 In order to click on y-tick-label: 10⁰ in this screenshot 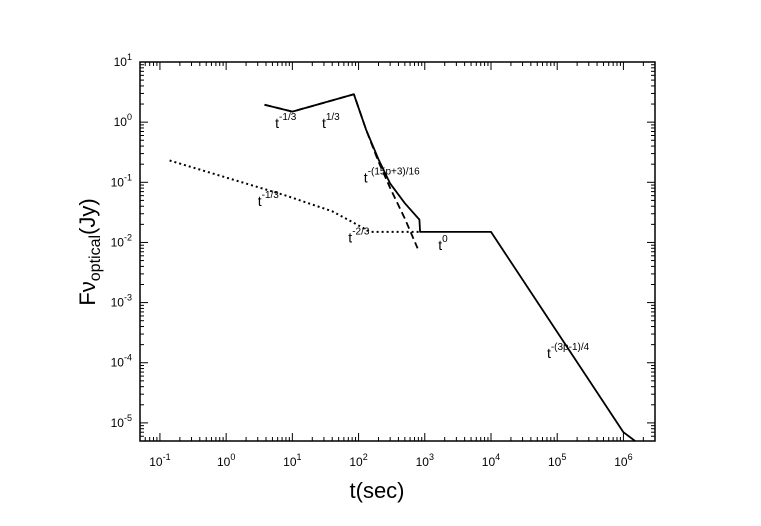, I will do `click(123, 120)`.